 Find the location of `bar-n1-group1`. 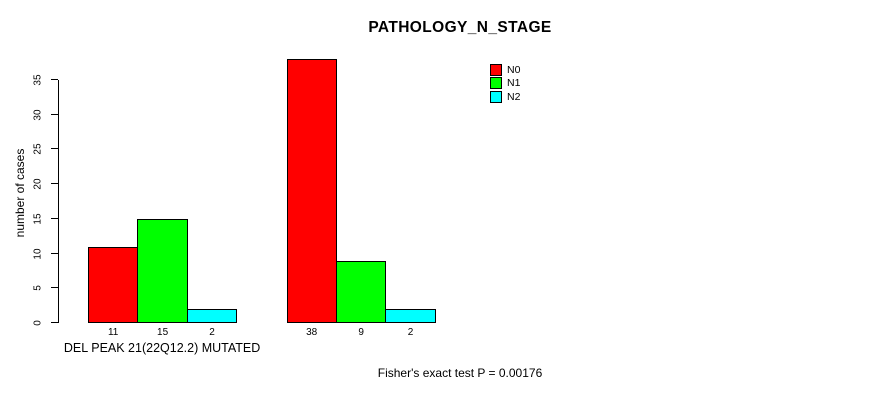

bar-n1-group1 is located at coordinates (162, 271).